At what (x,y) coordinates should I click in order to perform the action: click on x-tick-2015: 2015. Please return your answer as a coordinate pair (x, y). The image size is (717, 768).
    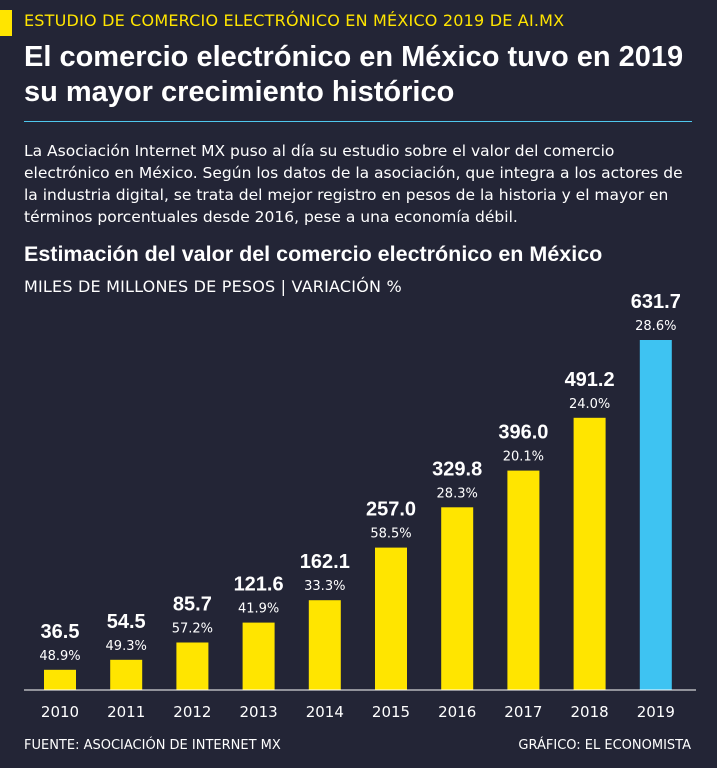
    Looking at the image, I should click on (391, 712).